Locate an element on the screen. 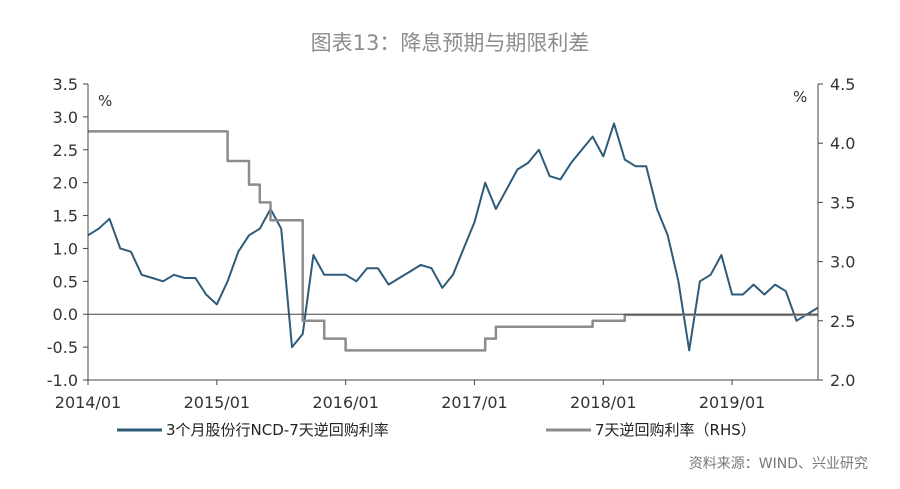 Image resolution: width=900 pixels, height=489 pixels. right-tick-label: 2.5 is located at coordinates (842, 321).